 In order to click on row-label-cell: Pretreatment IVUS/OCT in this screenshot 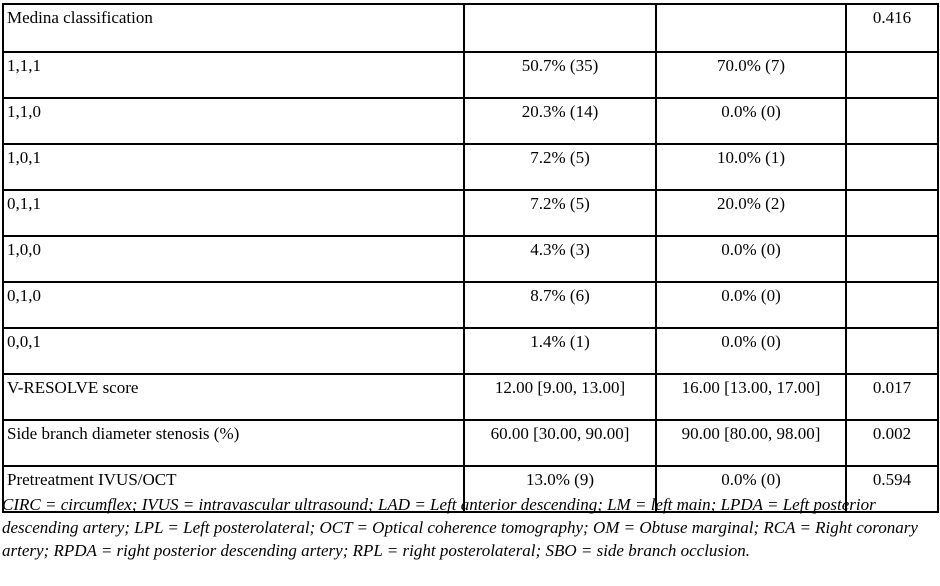, I will do `click(233, 489)`.